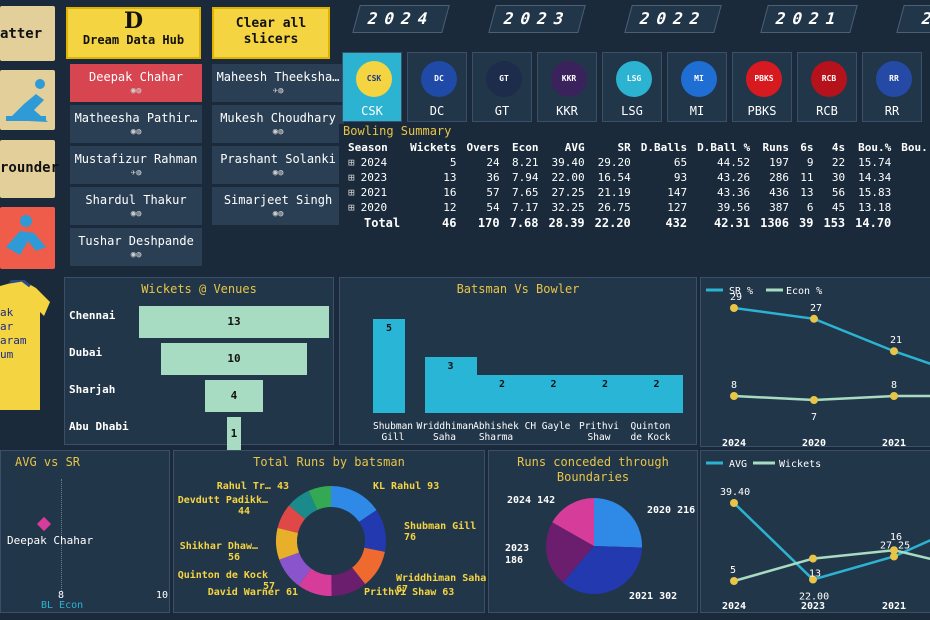 This screenshot has height=620, width=930. I want to click on table-header: Bou. Run, so click(915, 147).